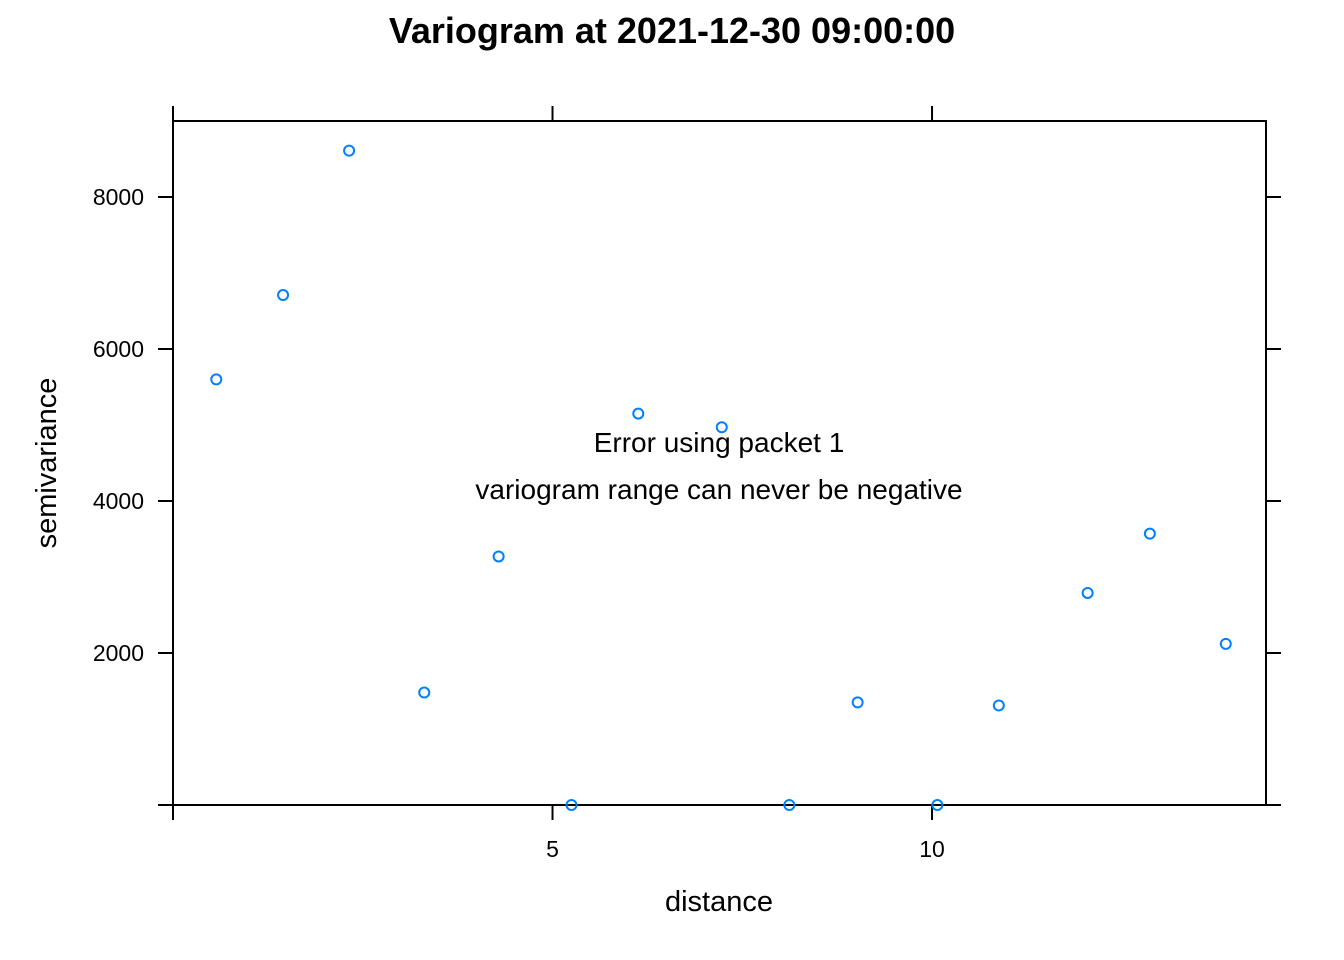 This screenshot has height=960, width=1344. What do you see at coordinates (552, 849) in the screenshot?
I see `x-tick-label: 5` at bounding box center [552, 849].